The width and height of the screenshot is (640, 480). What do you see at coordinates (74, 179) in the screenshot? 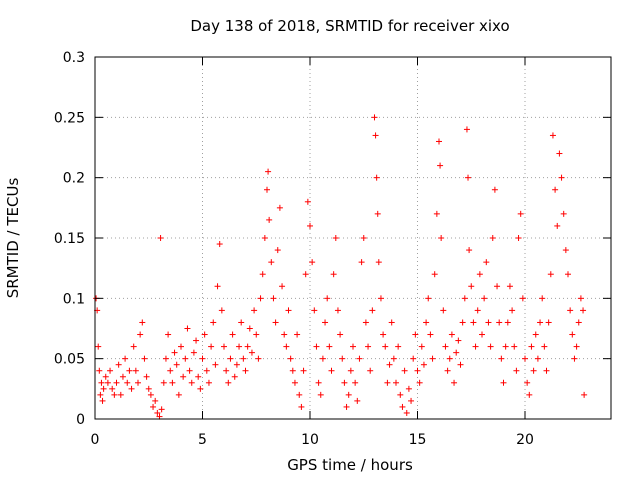
I see `y-tick-label: 0.2` at bounding box center [74, 179].